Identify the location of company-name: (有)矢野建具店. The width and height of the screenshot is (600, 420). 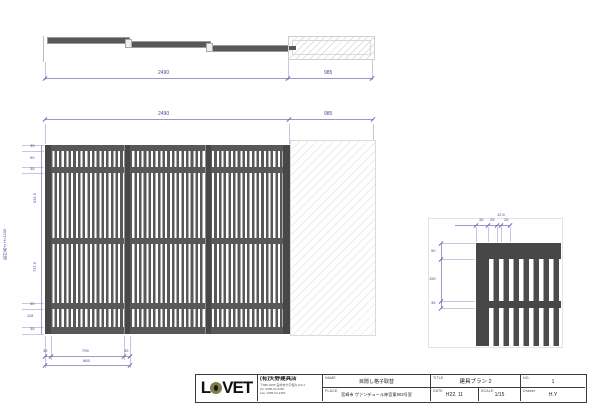
(278, 379).